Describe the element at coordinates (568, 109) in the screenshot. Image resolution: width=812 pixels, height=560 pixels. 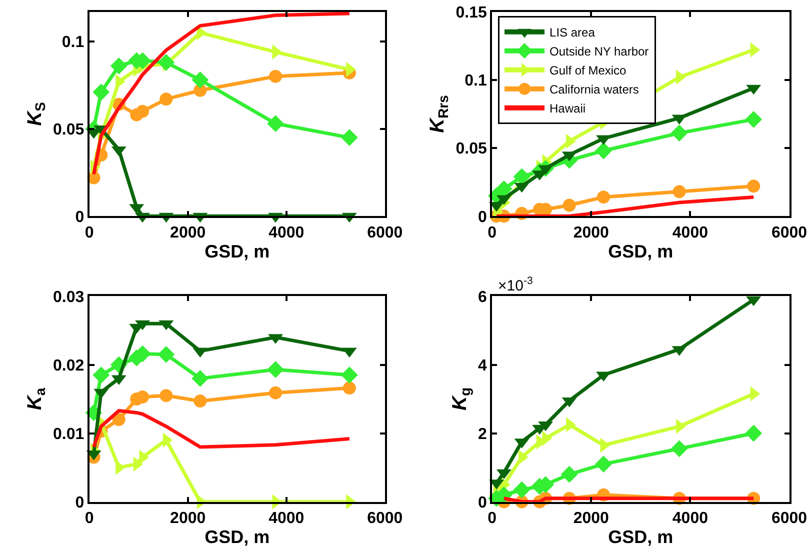
I see `legend-label: Hawaii` at that location.